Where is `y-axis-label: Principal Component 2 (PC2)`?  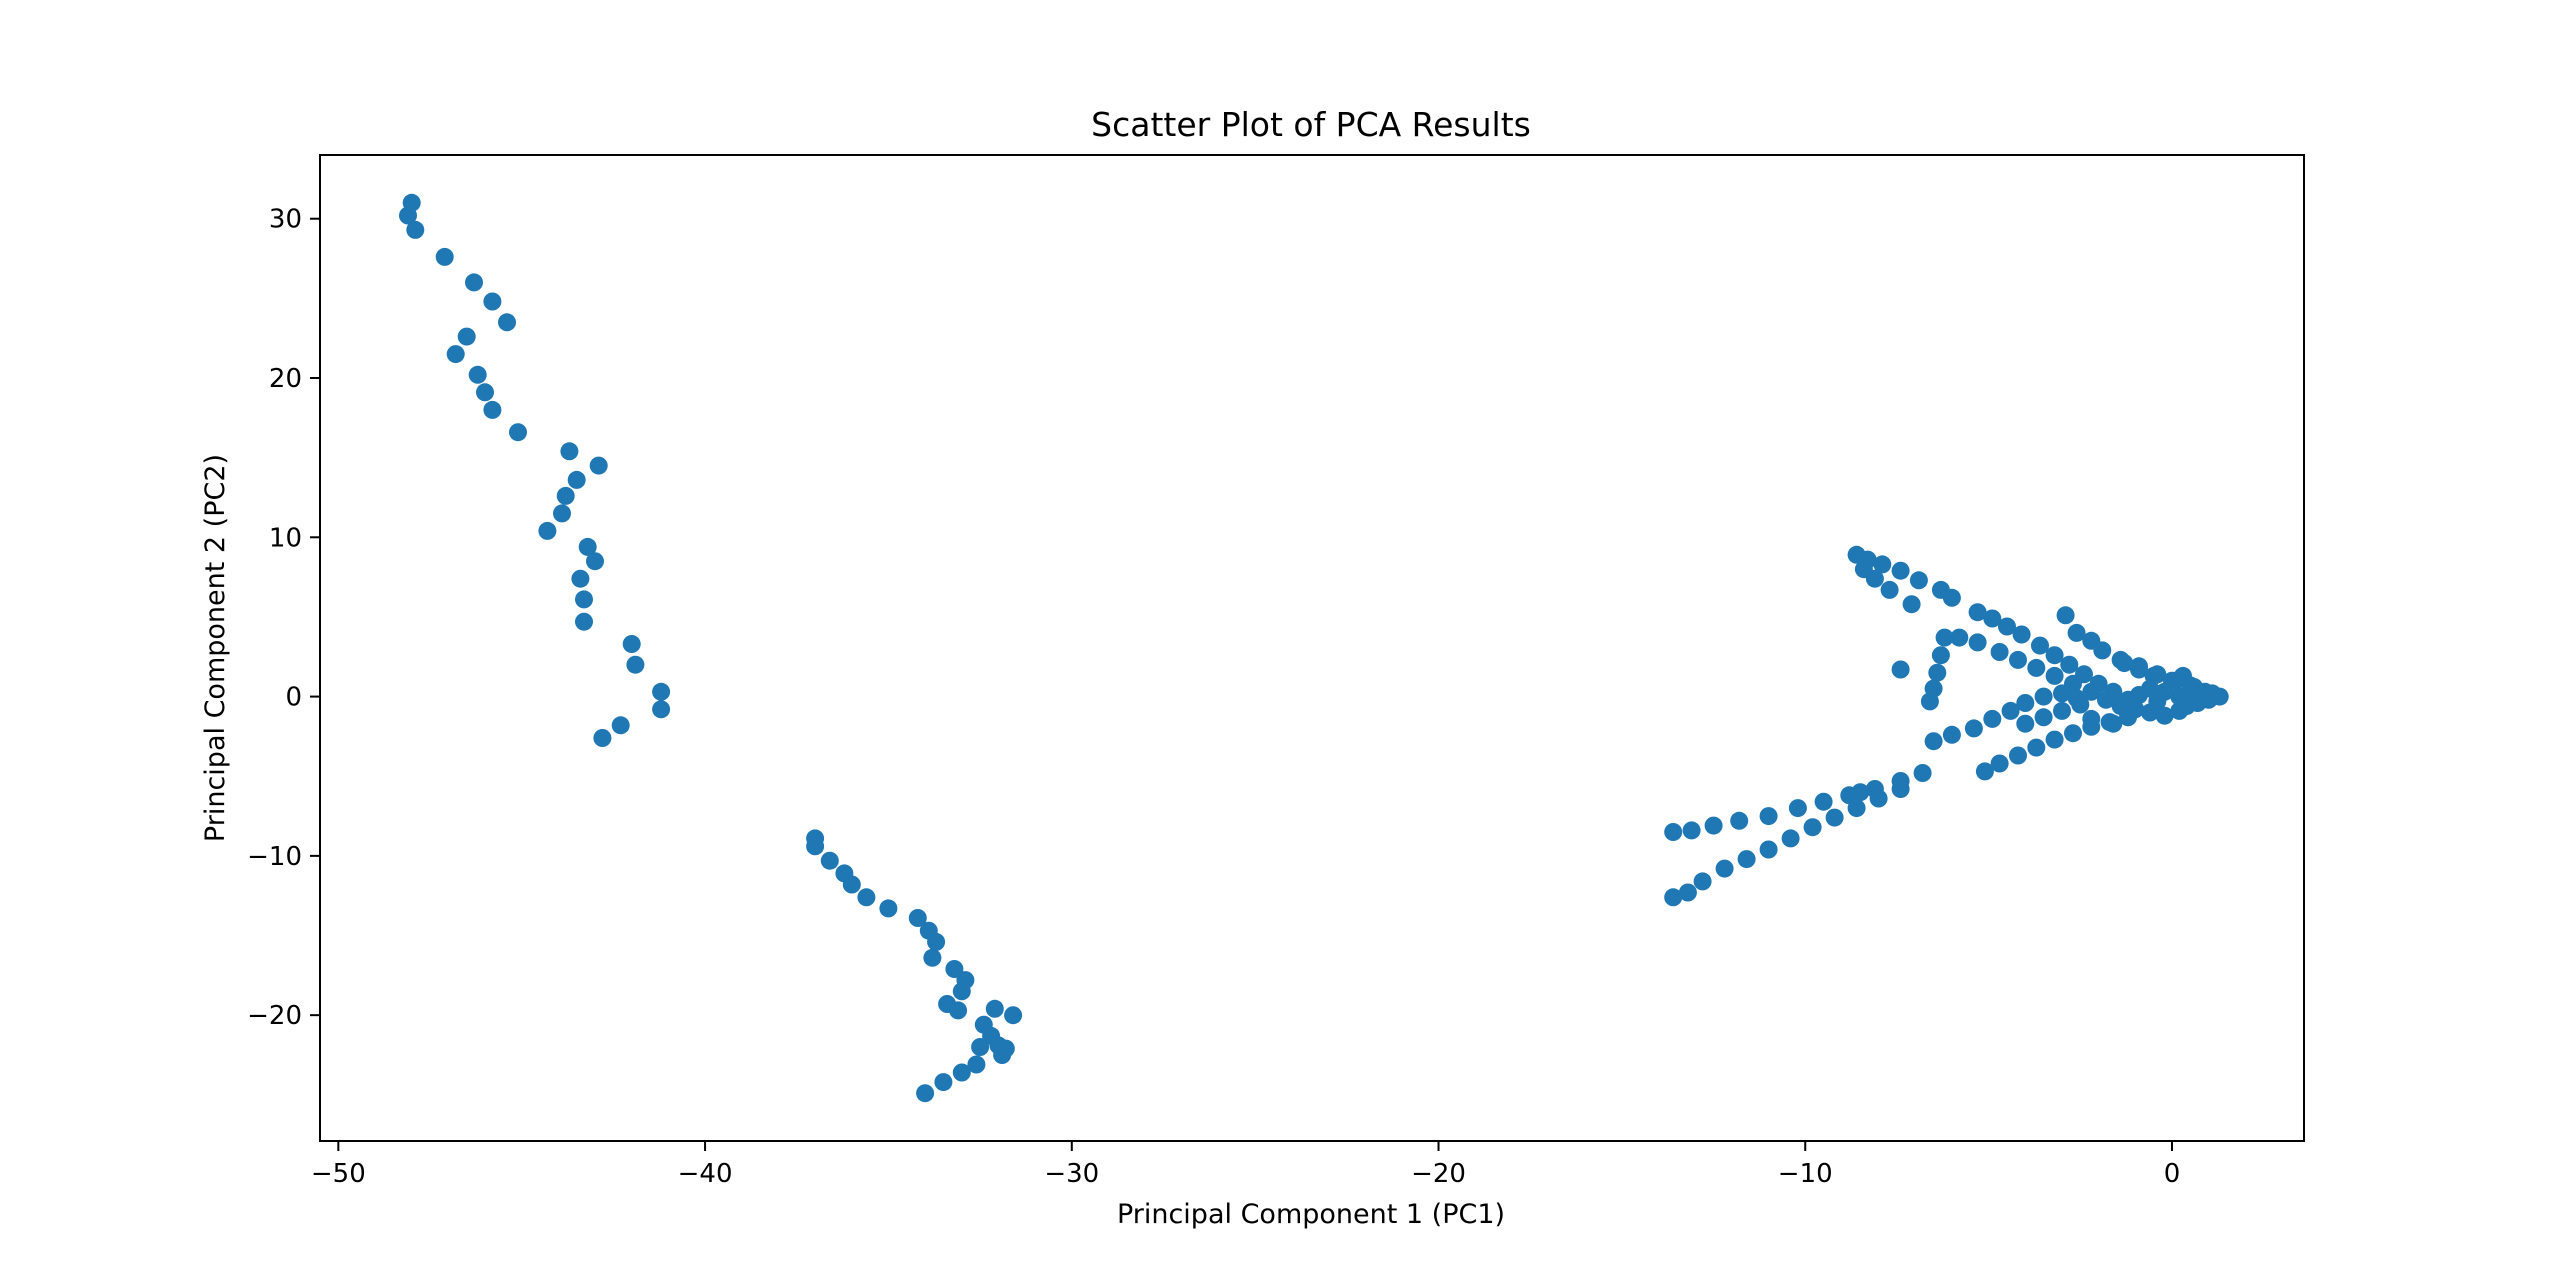 y-axis-label: Principal Component 2 (PC2) is located at coordinates (215, 648).